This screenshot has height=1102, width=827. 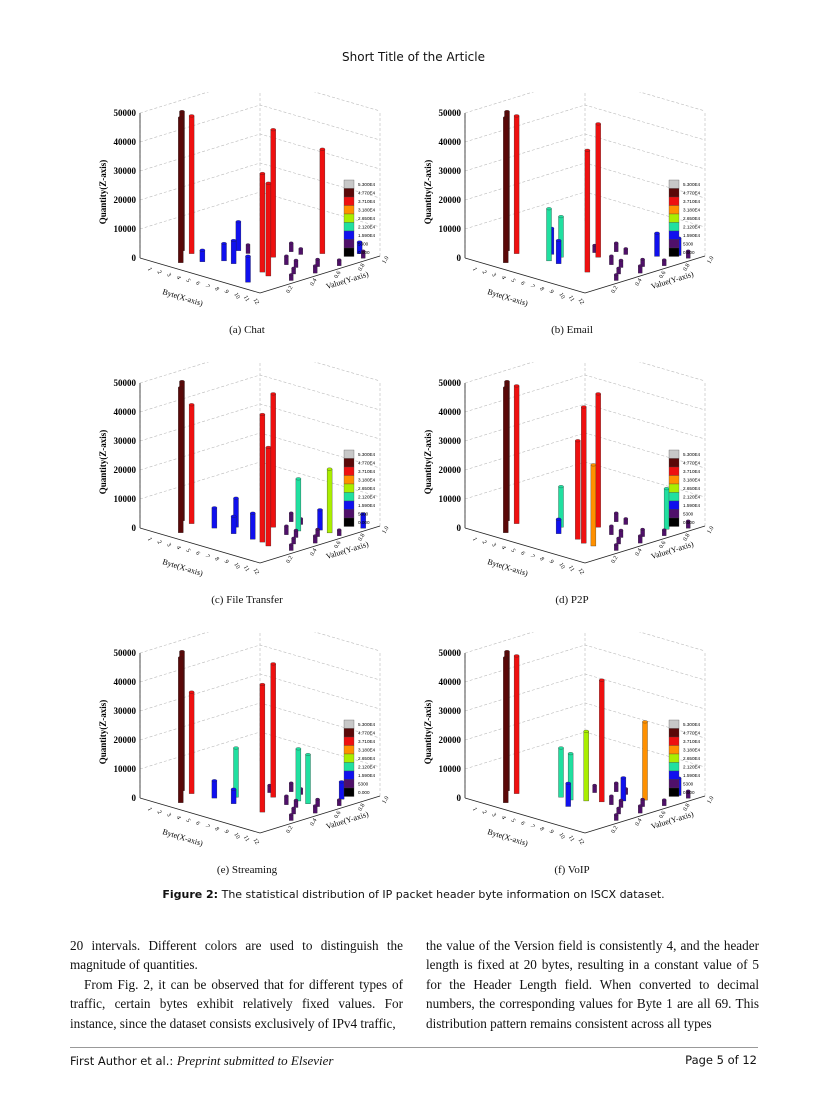 What do you see at coordinates (367, 218) in the screenshot?
I see `colorbar-label: 2.650E4` at bounding box center [367, 218].